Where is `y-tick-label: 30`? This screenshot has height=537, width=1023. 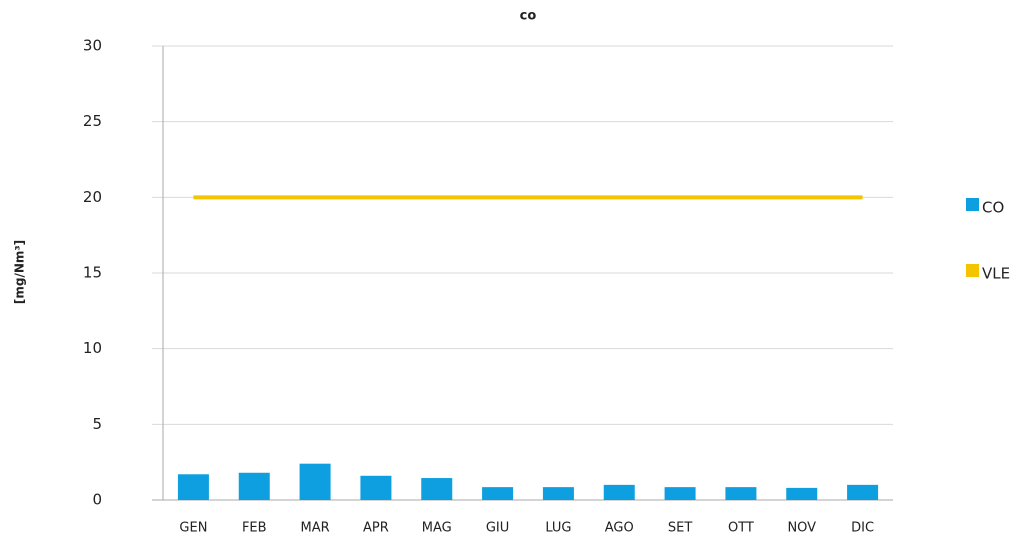 y-tick-label: 30 is located at coordinates (92, 46).